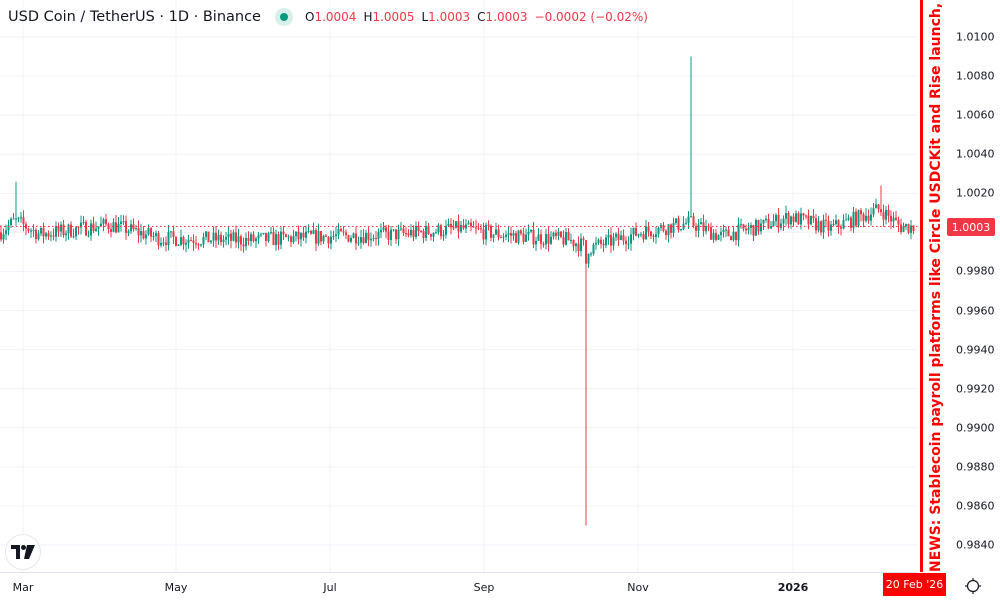 This screenshot has height=600, width=1000. Describe the element at coordinates (975, 350) in the screenshot. I see `y-tick-label: 0.9940` at that location.